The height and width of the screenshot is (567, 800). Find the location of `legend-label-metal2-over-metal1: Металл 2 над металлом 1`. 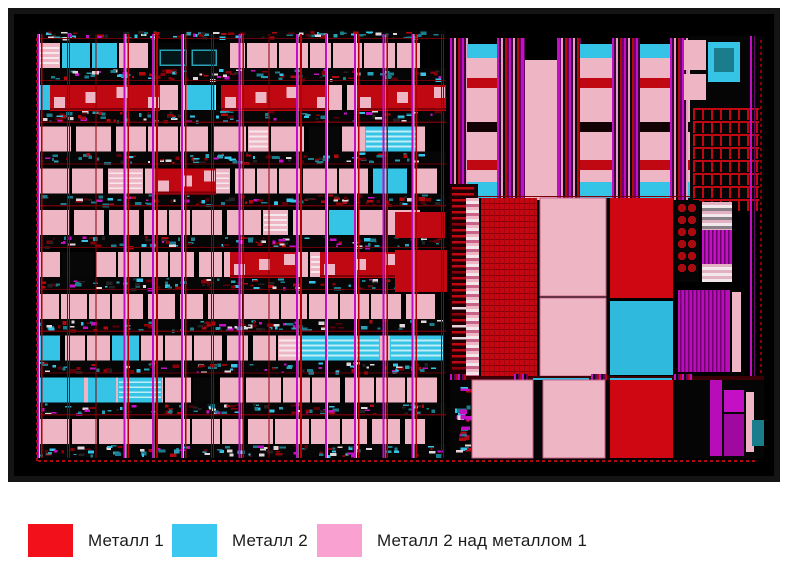

legend-label-metal2-over-metal1: Металл 2 над металлом 1 is located at coordinates (482, 540).